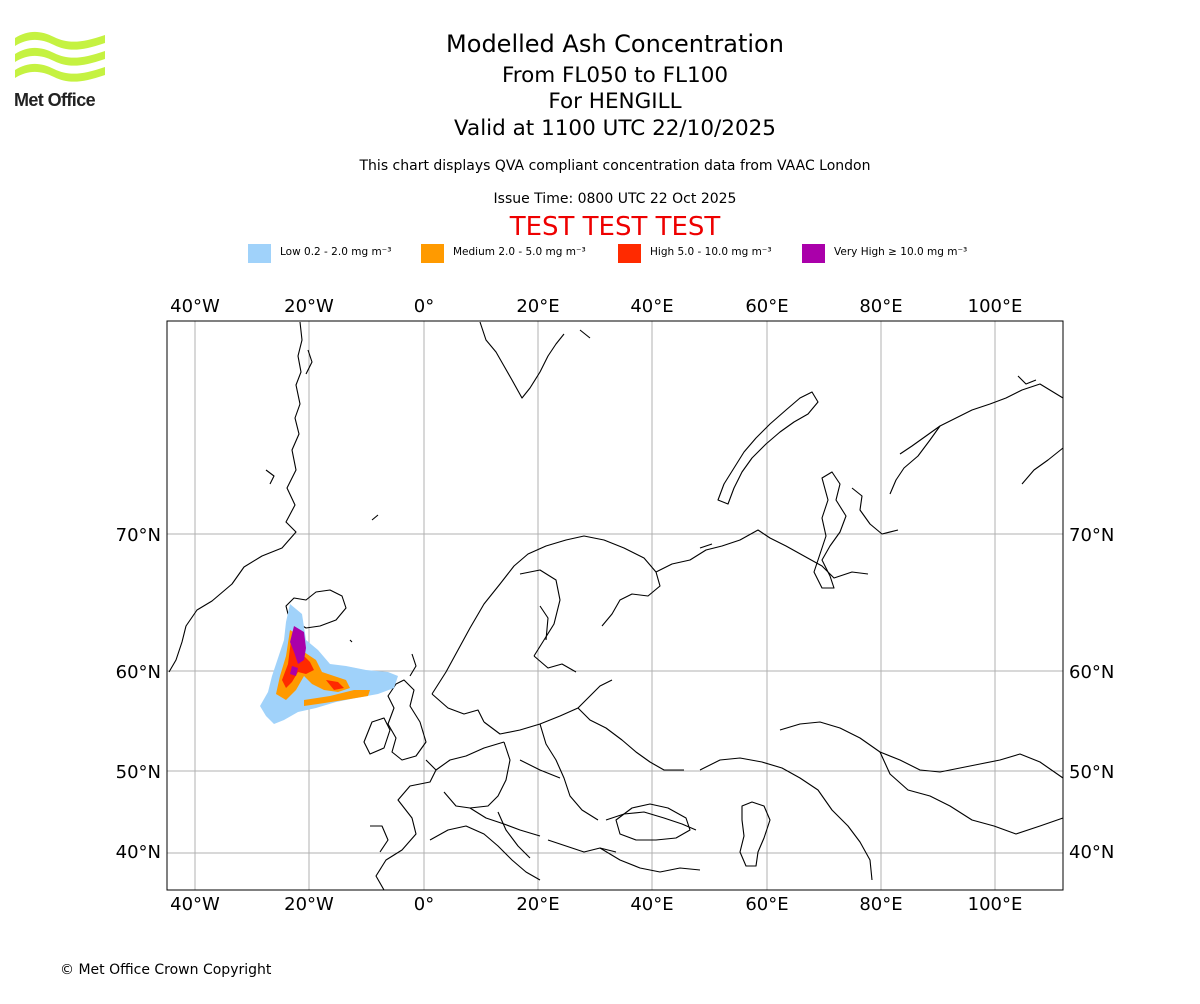 The image size is (1200, 1004). I want to click on met-office-logo-text: Met Office, so click(55, 100).